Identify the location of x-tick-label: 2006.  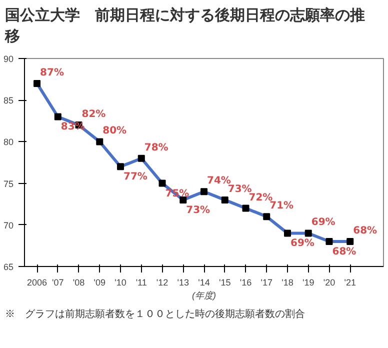
(37, 282).